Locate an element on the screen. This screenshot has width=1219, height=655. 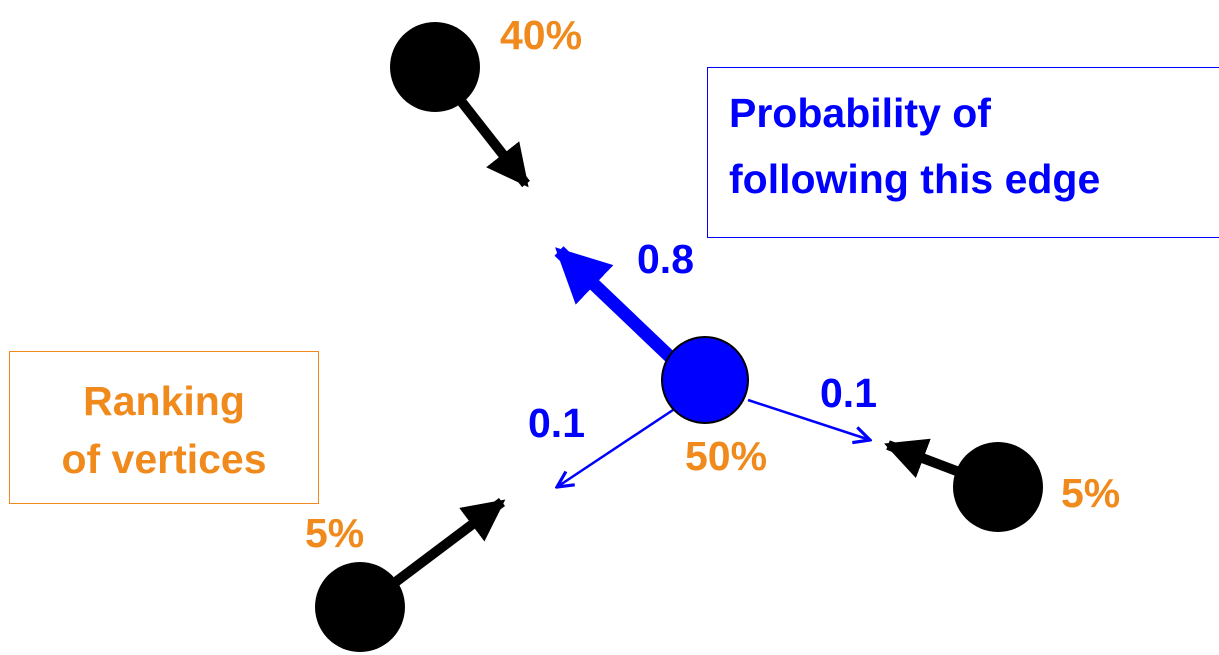
vertex-top-left is located at coordinates (435, 67).